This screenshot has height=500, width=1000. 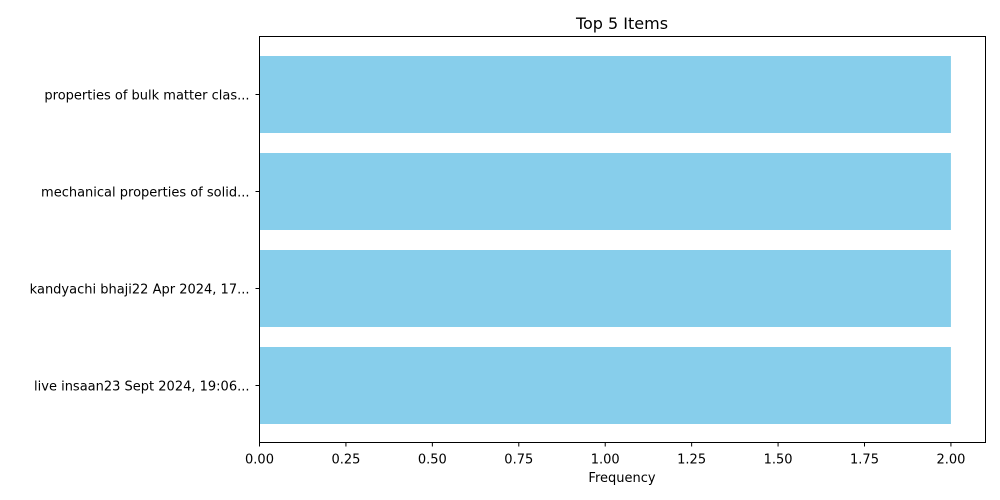 I want to click on x-axis-ticks: 0.00 0.25 0.50 0.75 1.00 1.25 1.50 1.75 2.00, so click(x=605, y=455).